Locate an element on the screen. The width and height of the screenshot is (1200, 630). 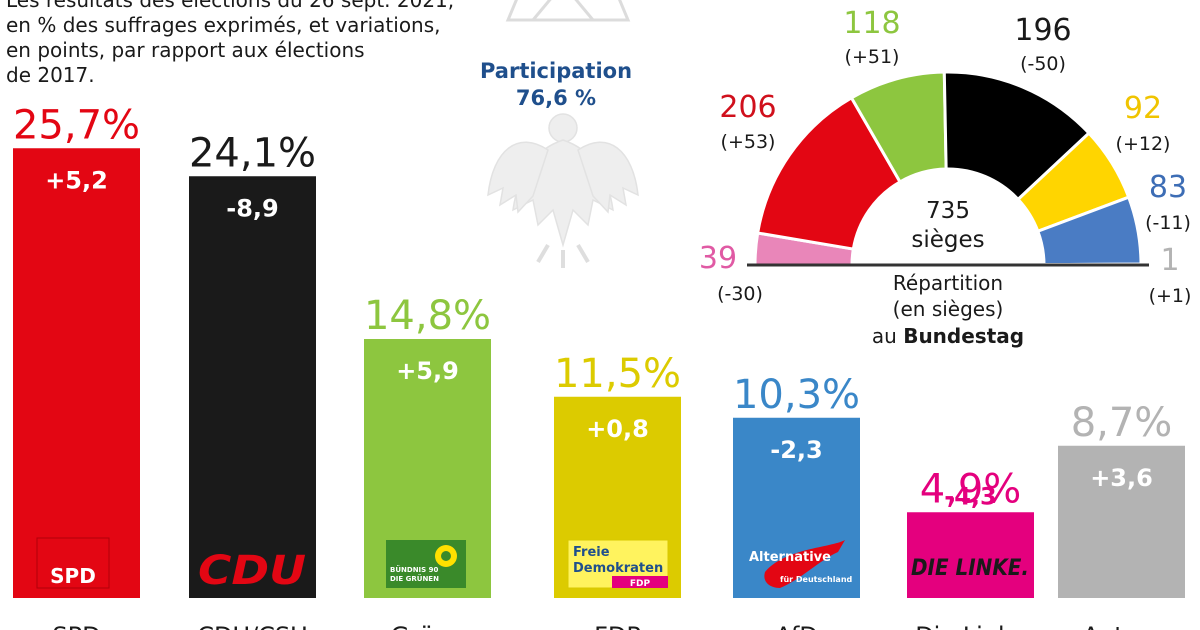
hemicycle-caption: Répartition is located at coordinates (948, 283).